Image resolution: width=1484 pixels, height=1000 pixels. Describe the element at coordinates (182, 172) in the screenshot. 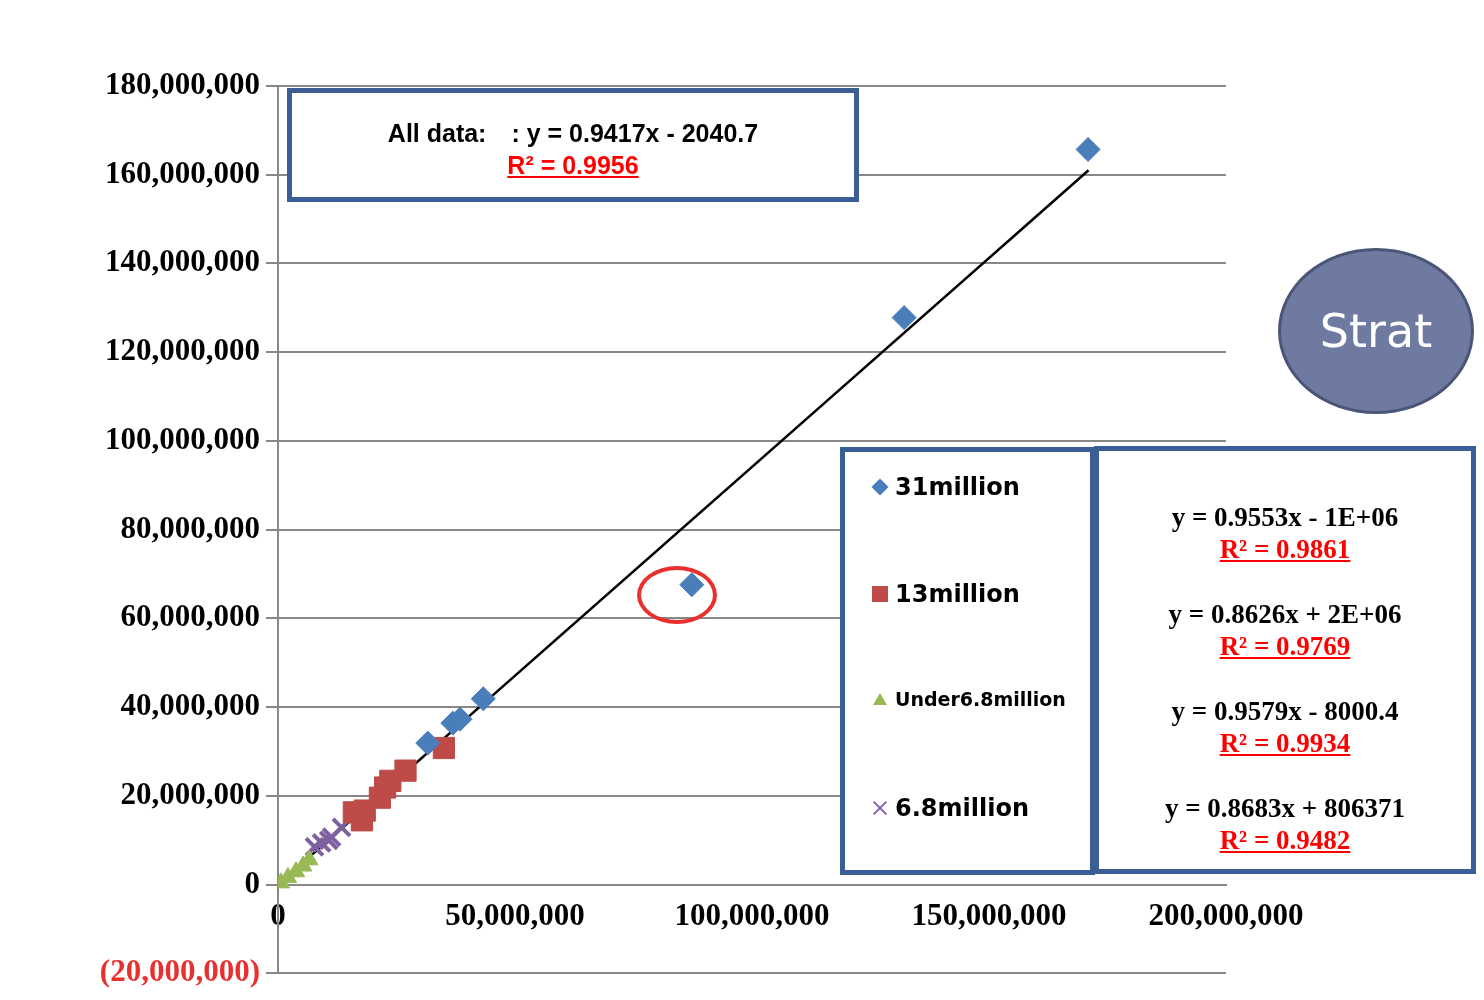

I see `y-tick-label: 160,000,000` at that location.